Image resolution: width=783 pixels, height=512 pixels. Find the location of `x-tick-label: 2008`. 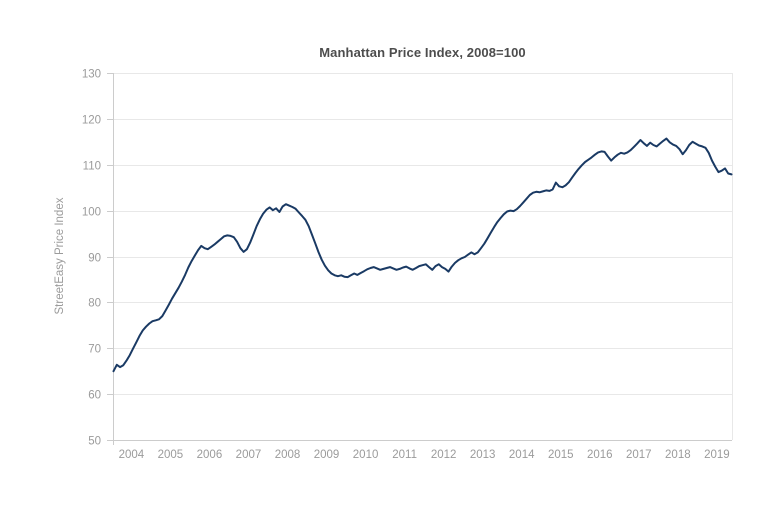

x-tick-label: 2008 is located at coordinates (288, 455).